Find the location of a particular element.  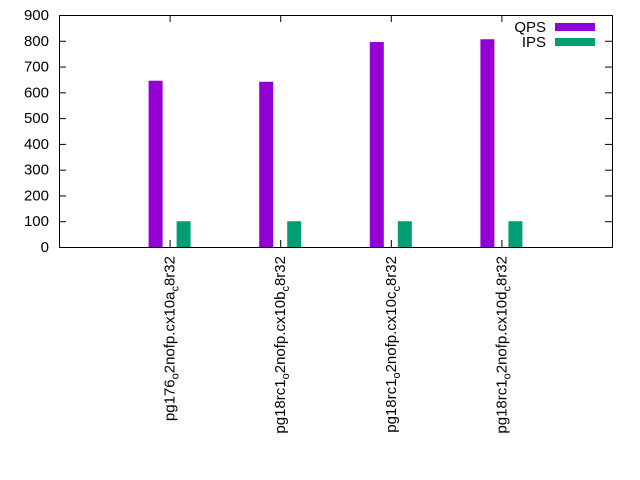

legend-label-ips: IPS is located at coordinates (534, 42).